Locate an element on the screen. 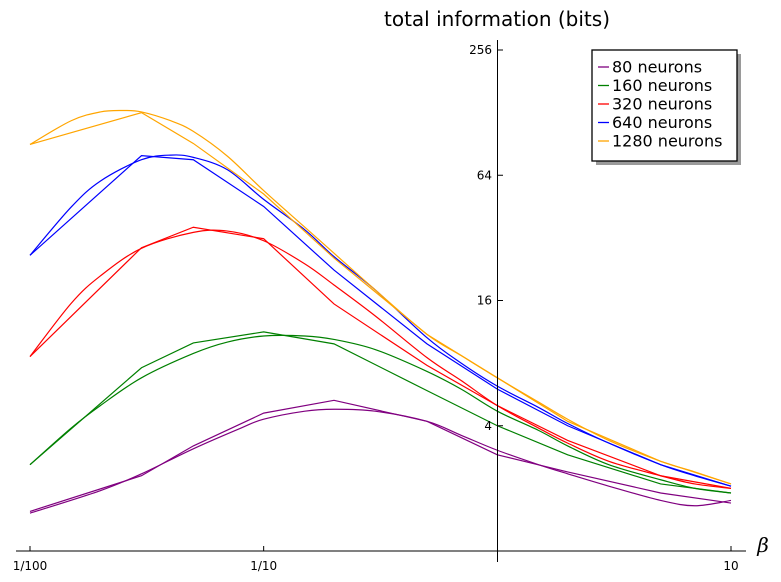  legend-label: 320 neurons is located at coordinates (662, 104).